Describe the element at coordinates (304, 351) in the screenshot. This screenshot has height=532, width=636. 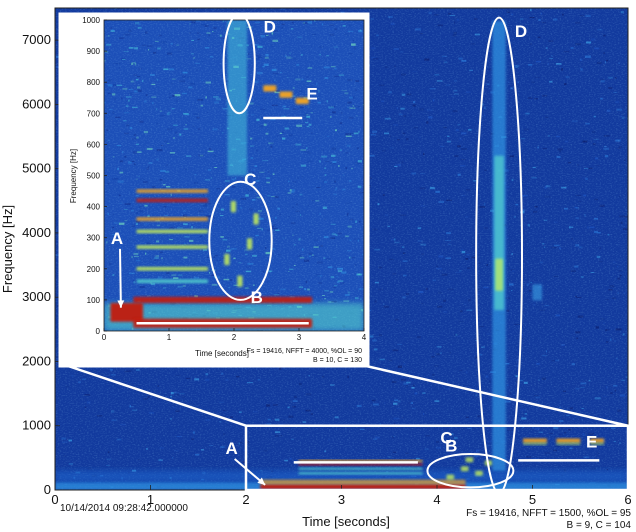
I see `inset-params-line1: Fs = 19416, NFFT = 4000, %OL = 90` at that location.